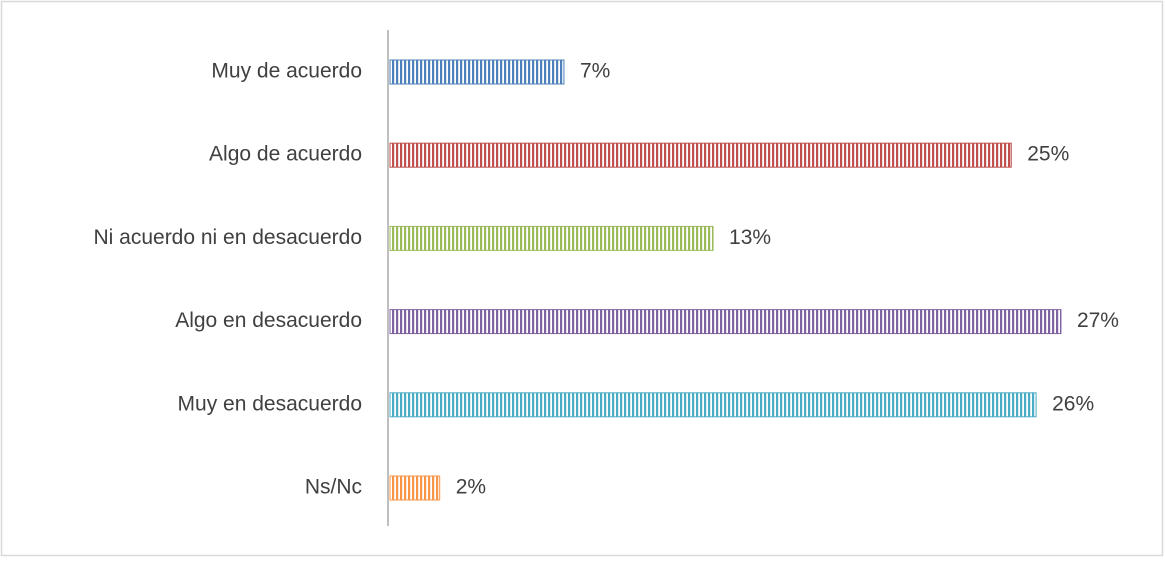 The height and width of the screenshot is (563, 1165). What do you see at coordinates (750, 237) in the screenshot?
I see `value-label: 13%` at bounding box center [750, 237].